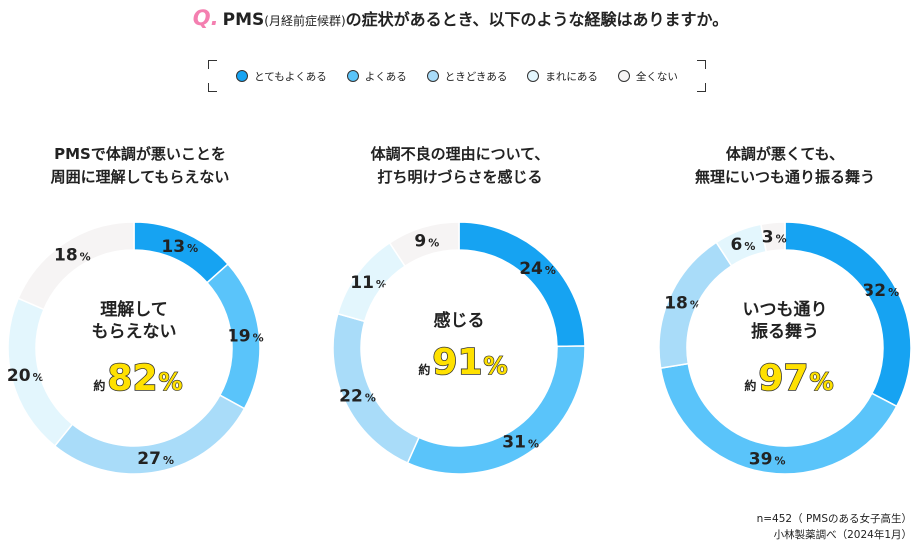  I want to click on segment-value-label: 11%, so click(368, 283).